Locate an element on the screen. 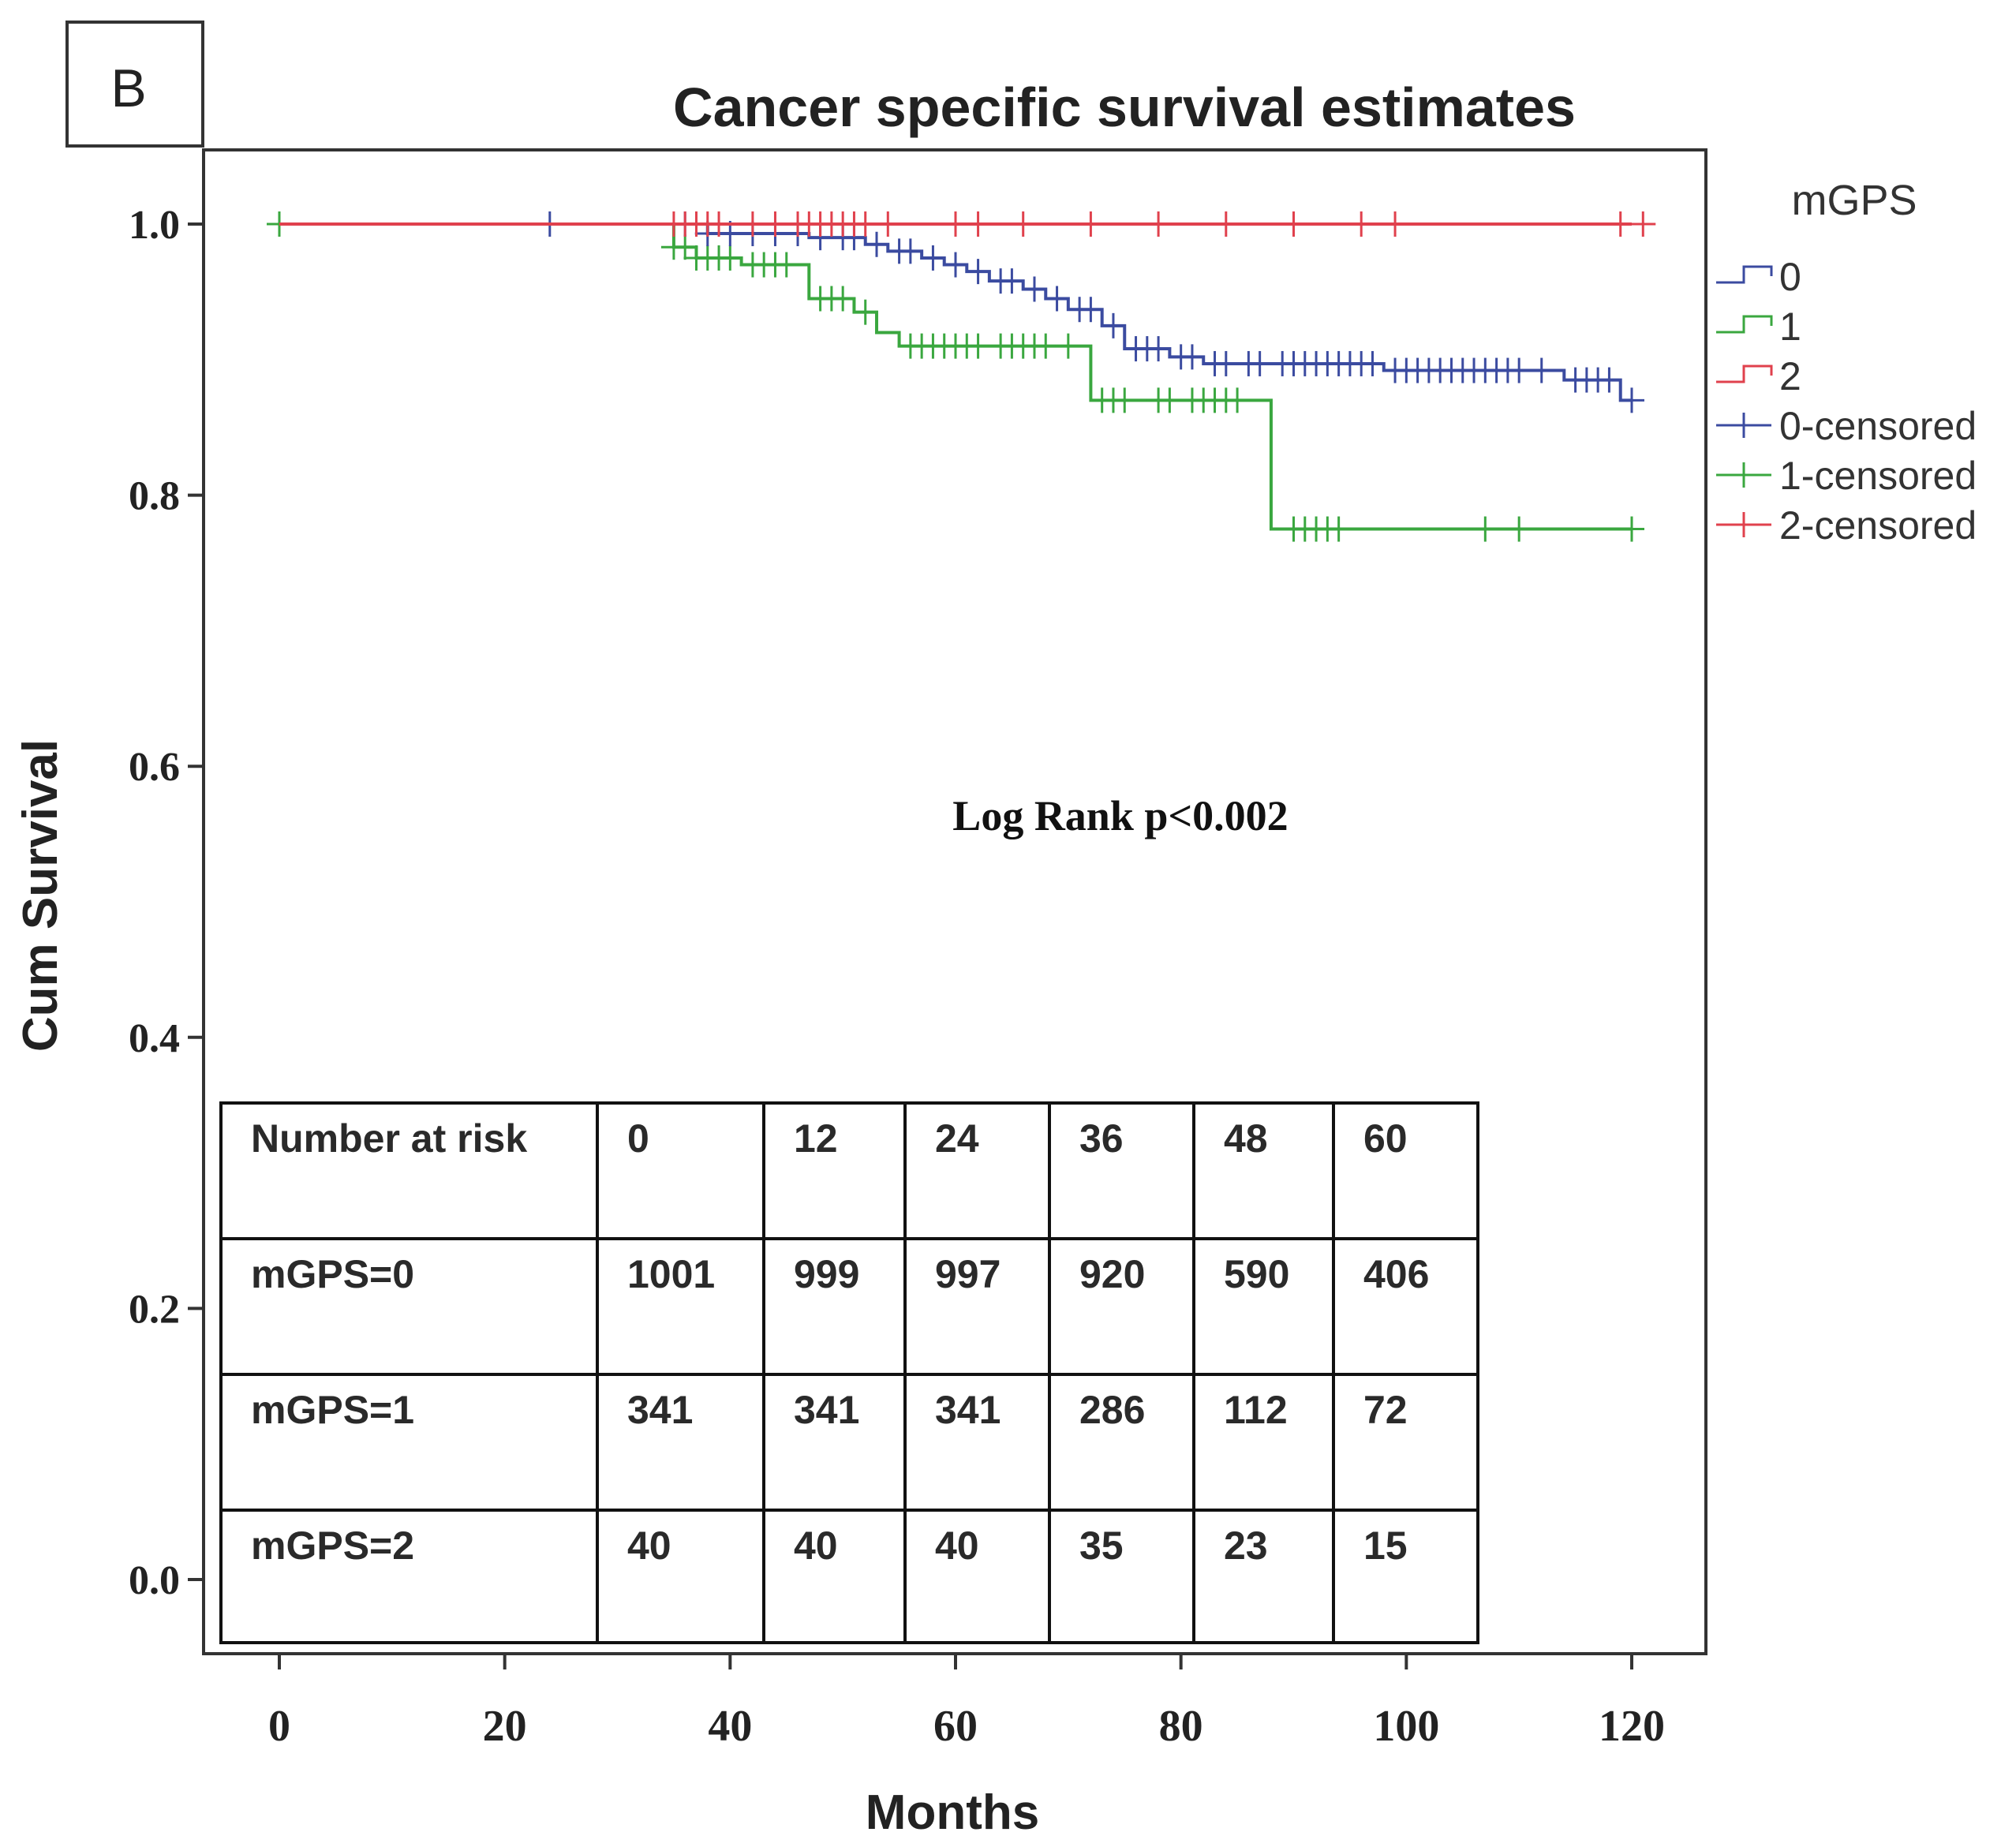 This screenshot has height=1847, width=2016. y-tick-label: 0.6 is located at coordinates (154, 767).